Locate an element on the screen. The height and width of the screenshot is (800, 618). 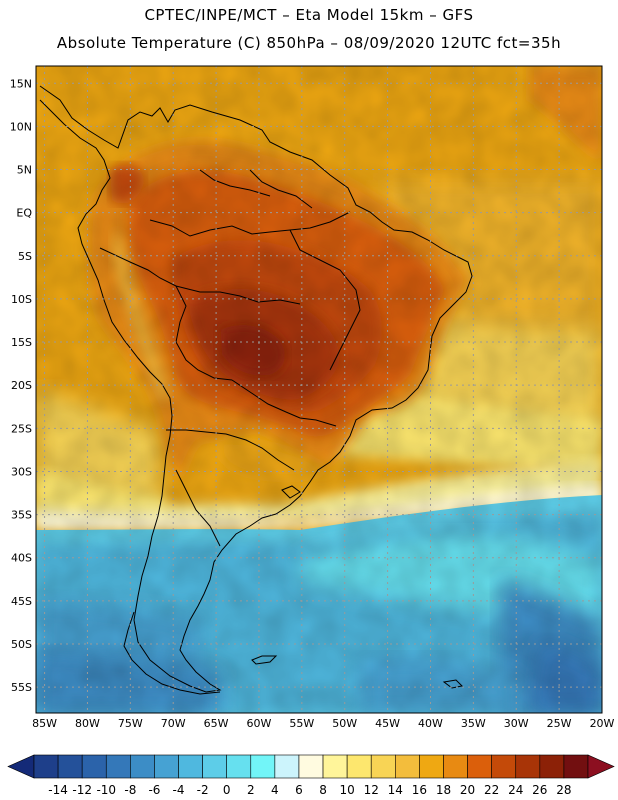
latitude-label: EQ is located at coordinates (24, 213).